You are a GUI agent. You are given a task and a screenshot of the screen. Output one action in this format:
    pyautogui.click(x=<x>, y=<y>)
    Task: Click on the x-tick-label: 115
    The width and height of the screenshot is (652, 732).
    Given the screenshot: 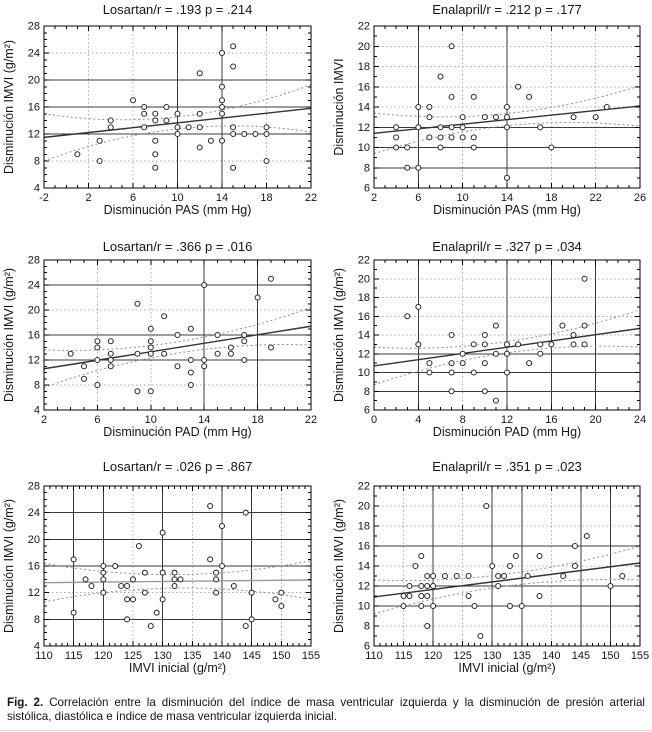 What is the action you would take?
    pyautogui.click(x=74, y=656)
    